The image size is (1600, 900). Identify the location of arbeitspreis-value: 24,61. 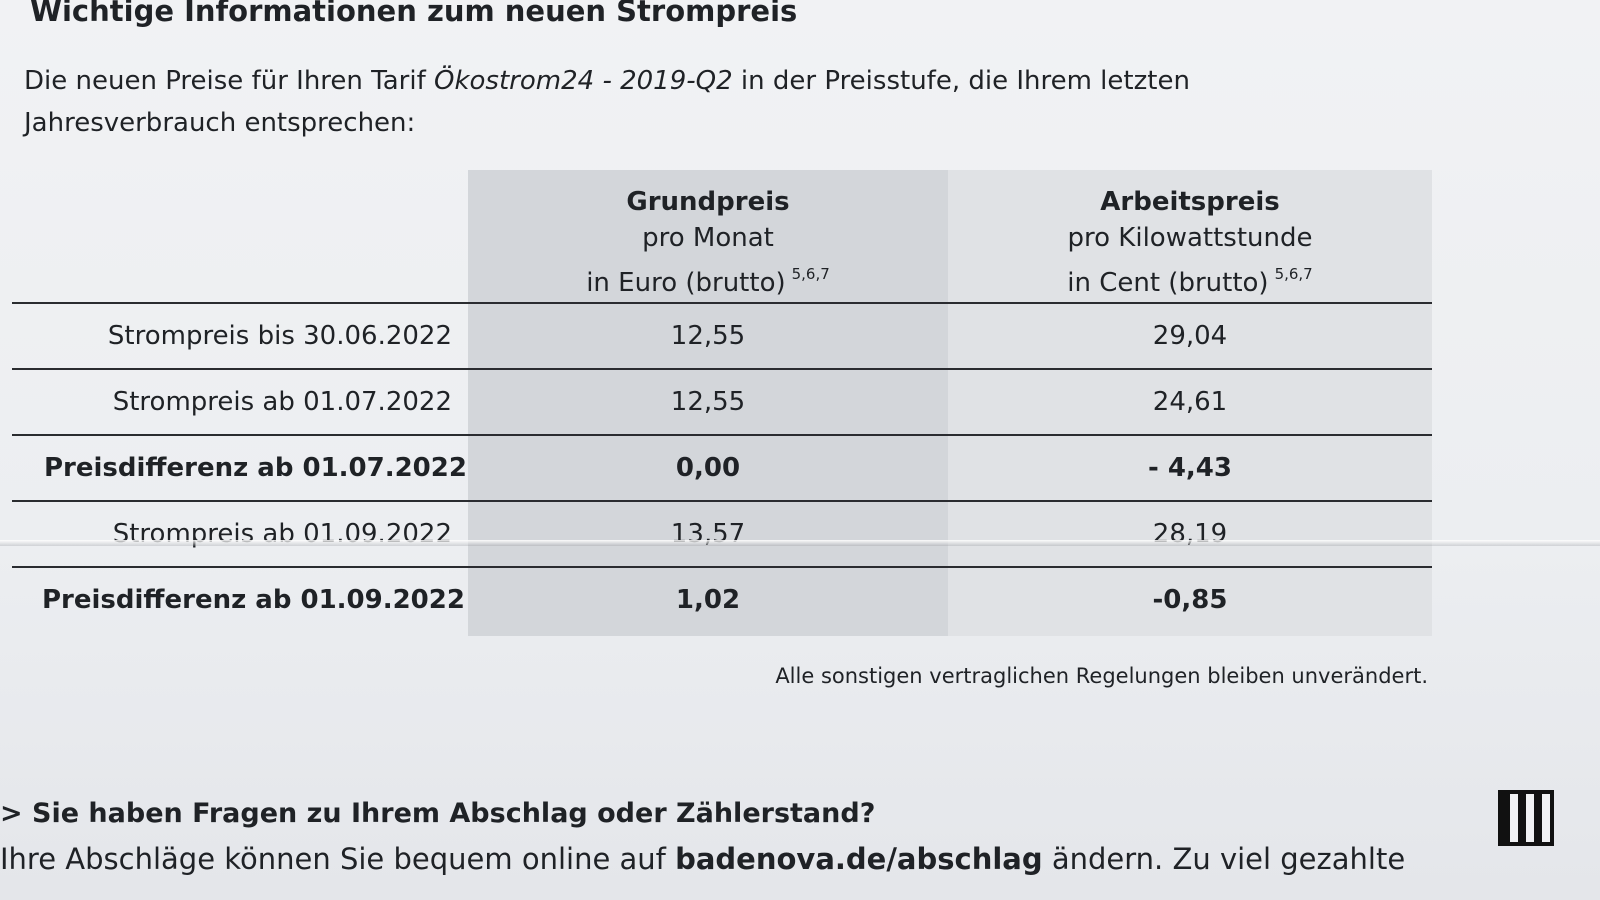
(1190, 402).